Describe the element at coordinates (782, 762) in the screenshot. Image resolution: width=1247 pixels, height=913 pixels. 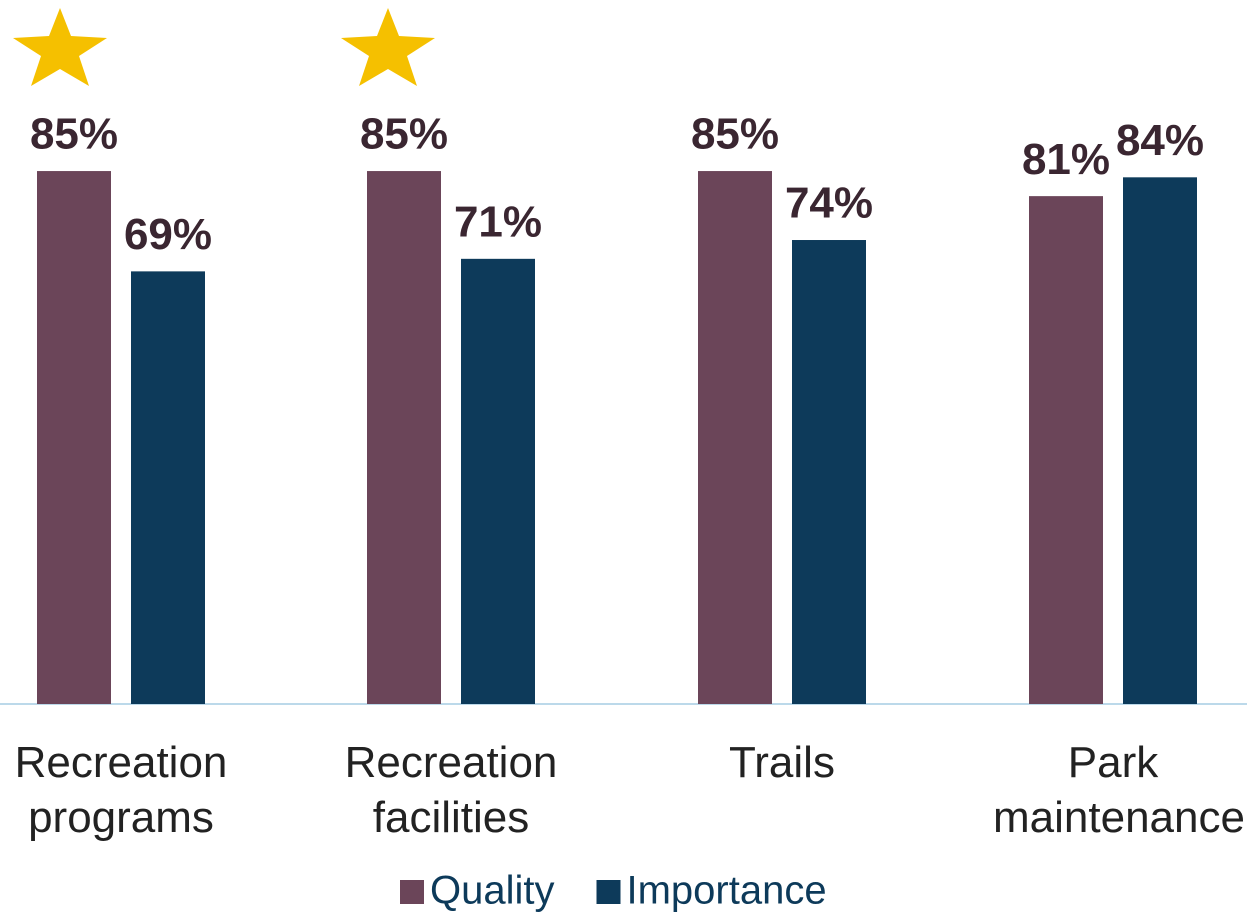
I see `x-tick-label: Trails` at that location.